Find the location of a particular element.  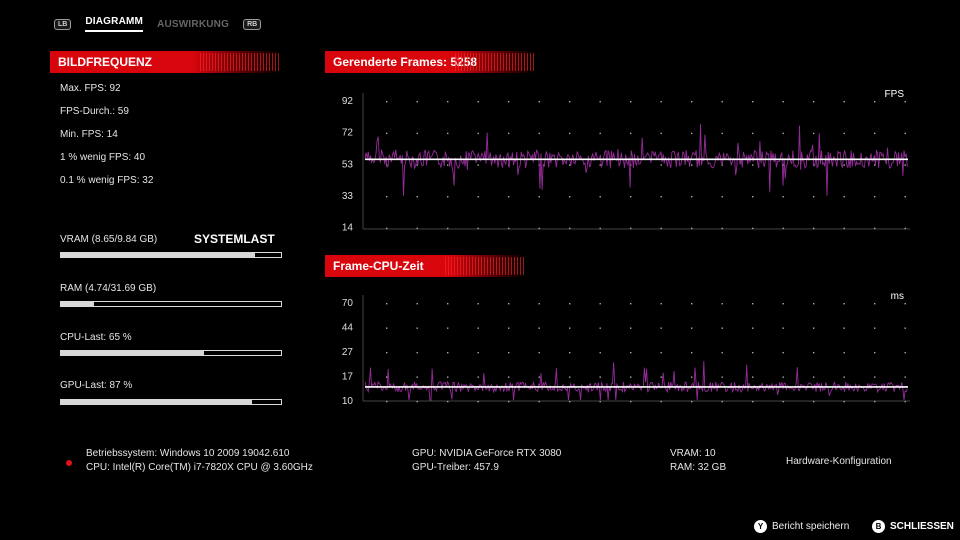

hardware-config-link: Hardware-Konfiguration is located at coordinates (839, 461).